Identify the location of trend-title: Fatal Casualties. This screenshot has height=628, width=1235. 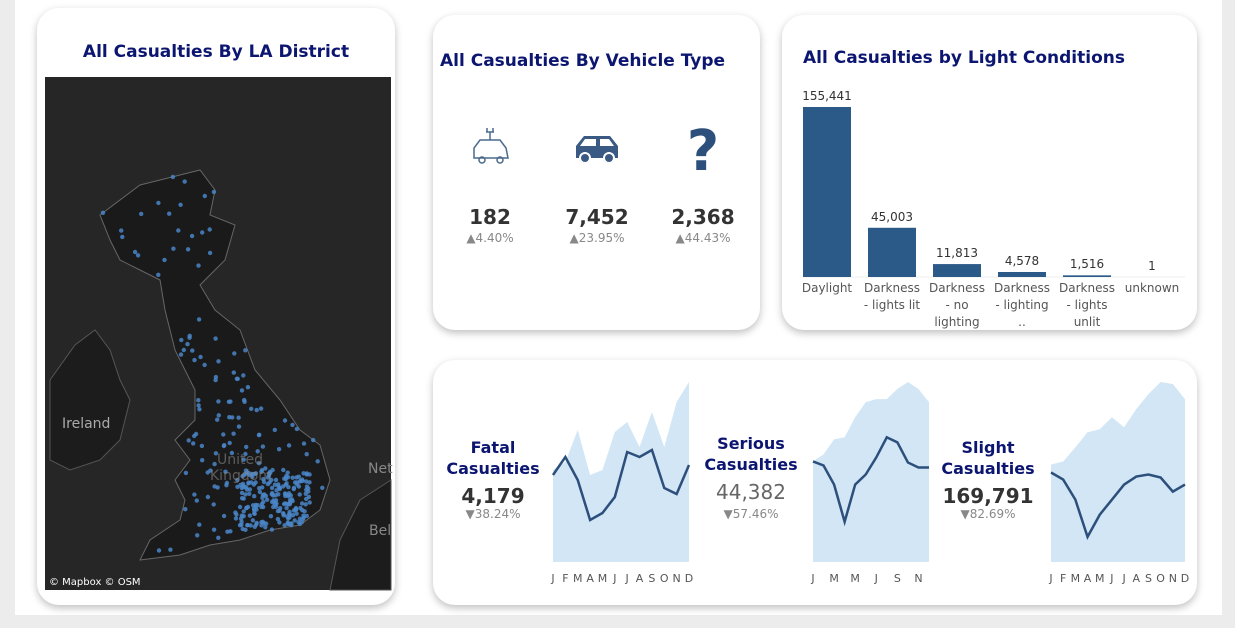
(493, 458).